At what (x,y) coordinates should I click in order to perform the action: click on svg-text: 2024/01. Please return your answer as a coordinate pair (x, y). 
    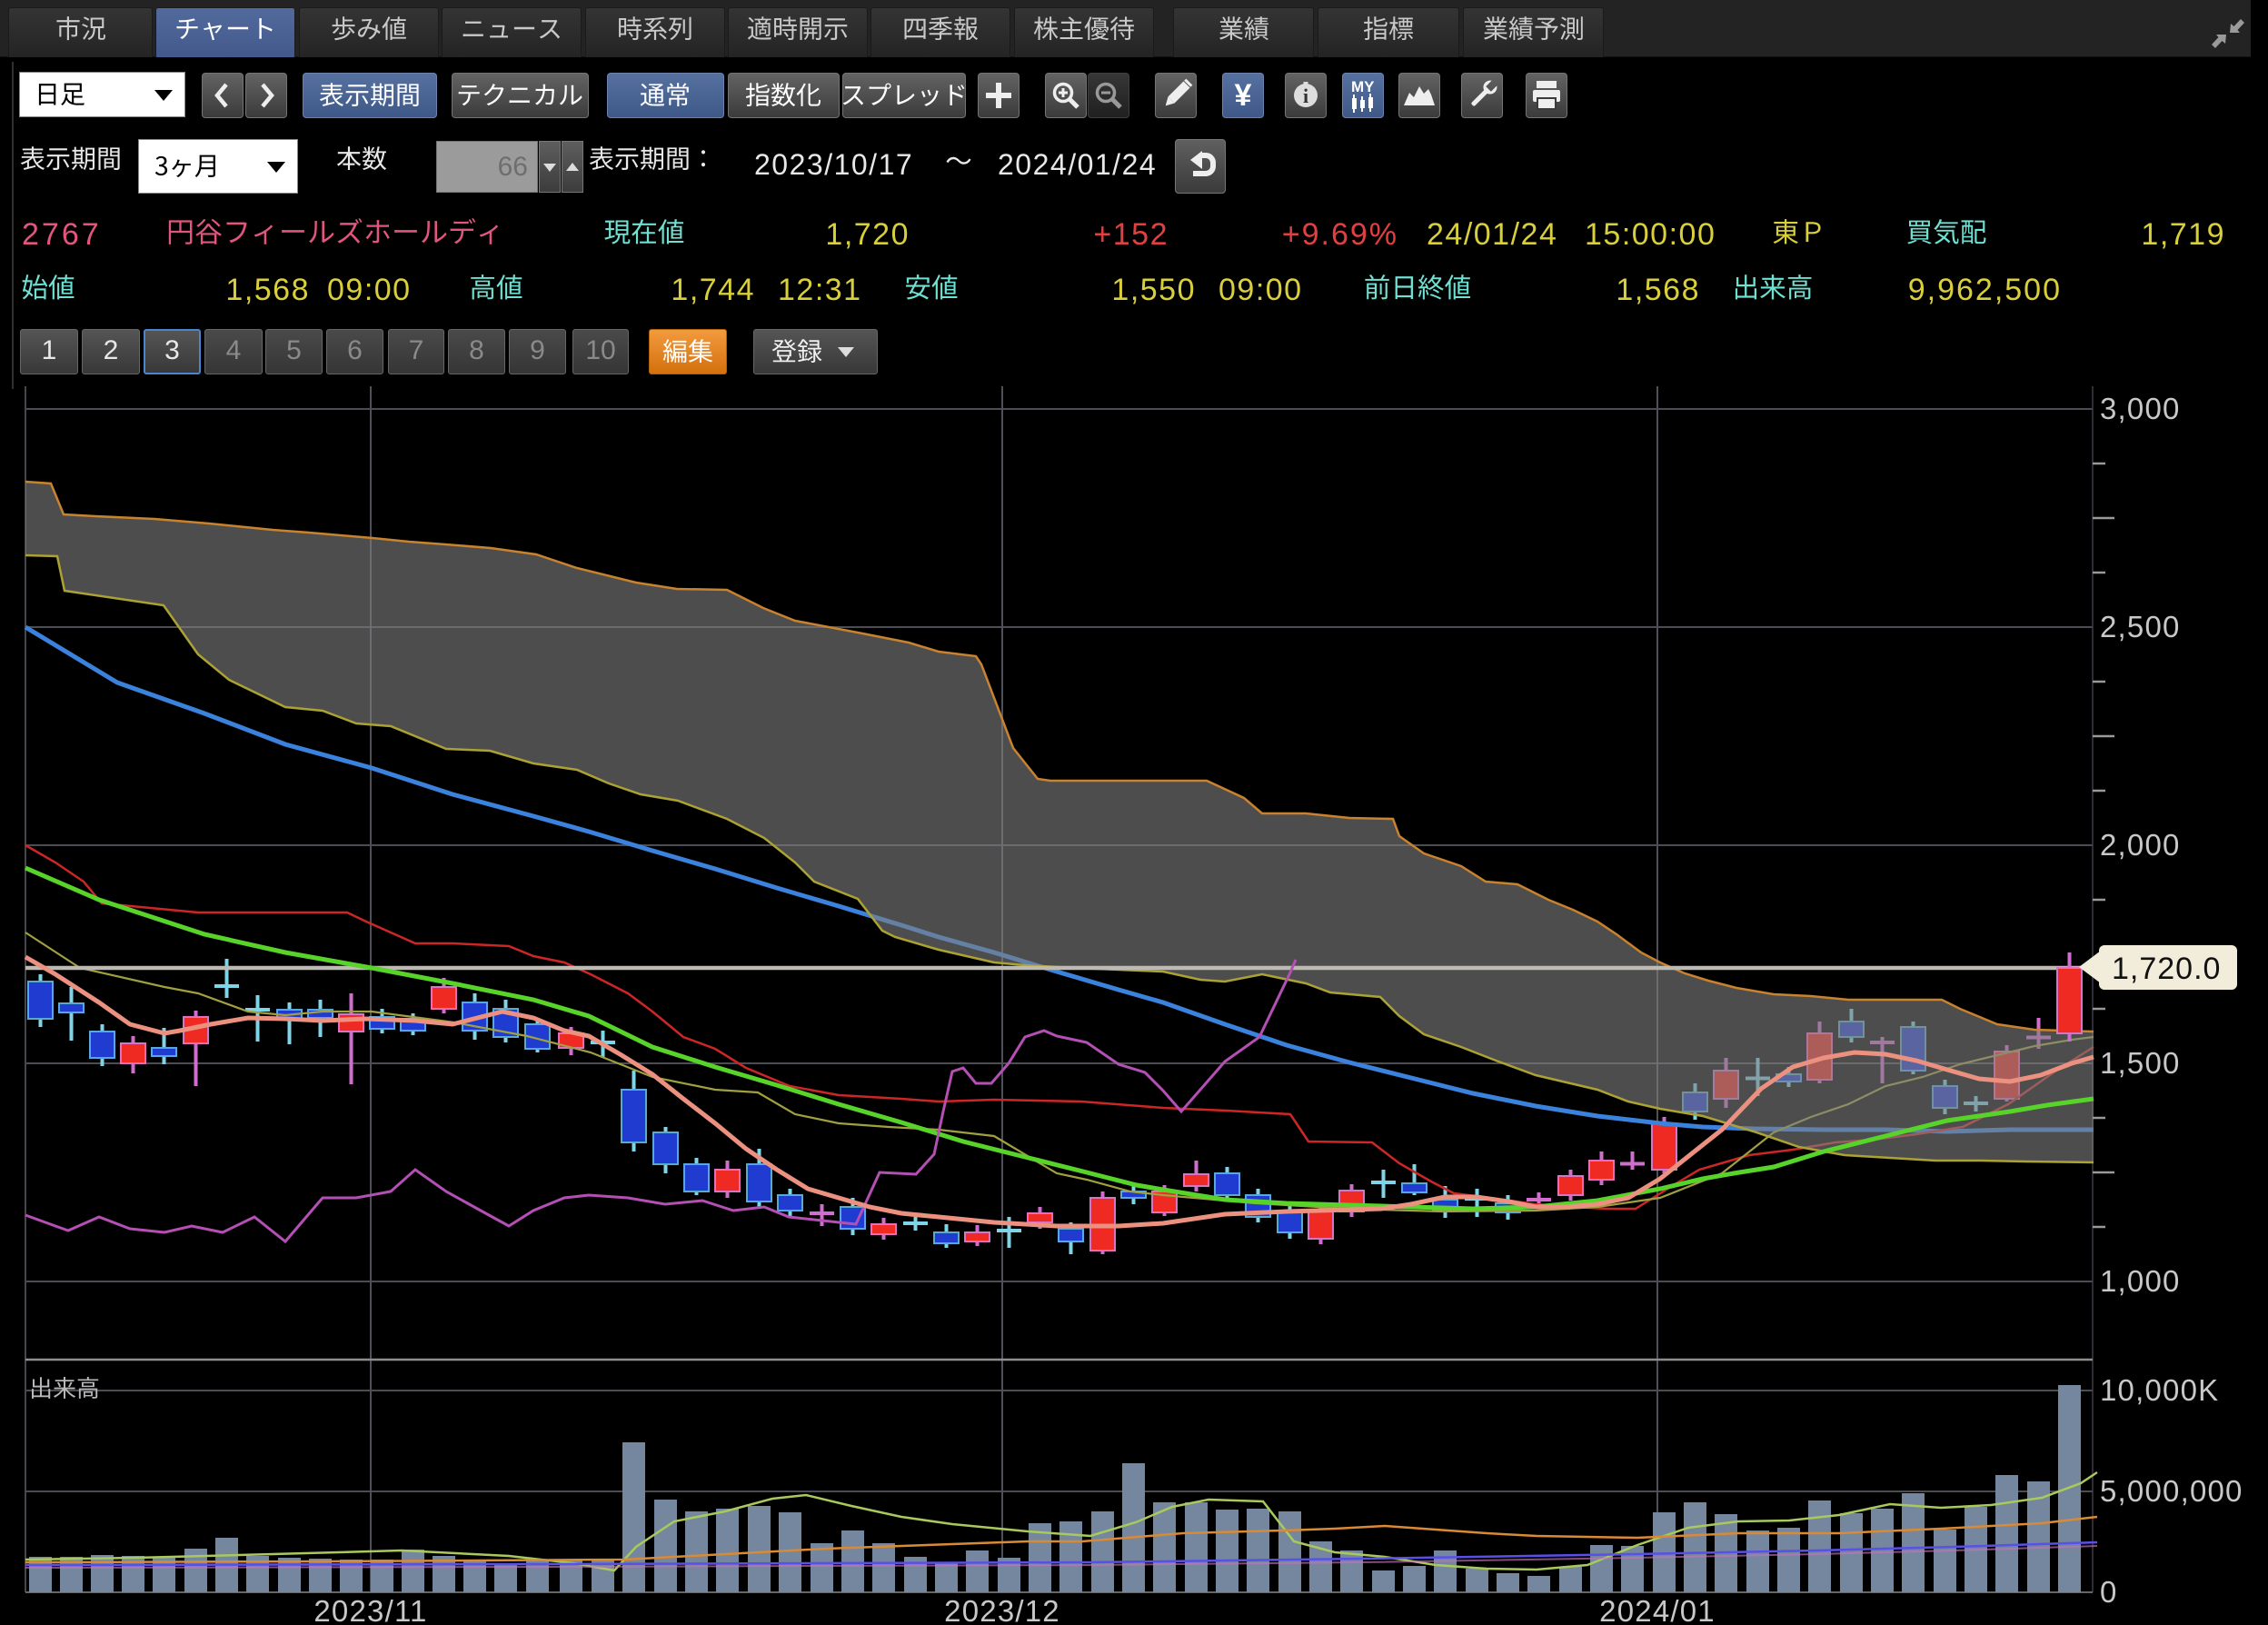
    Looking at the image, I should click on (1657, 1609).